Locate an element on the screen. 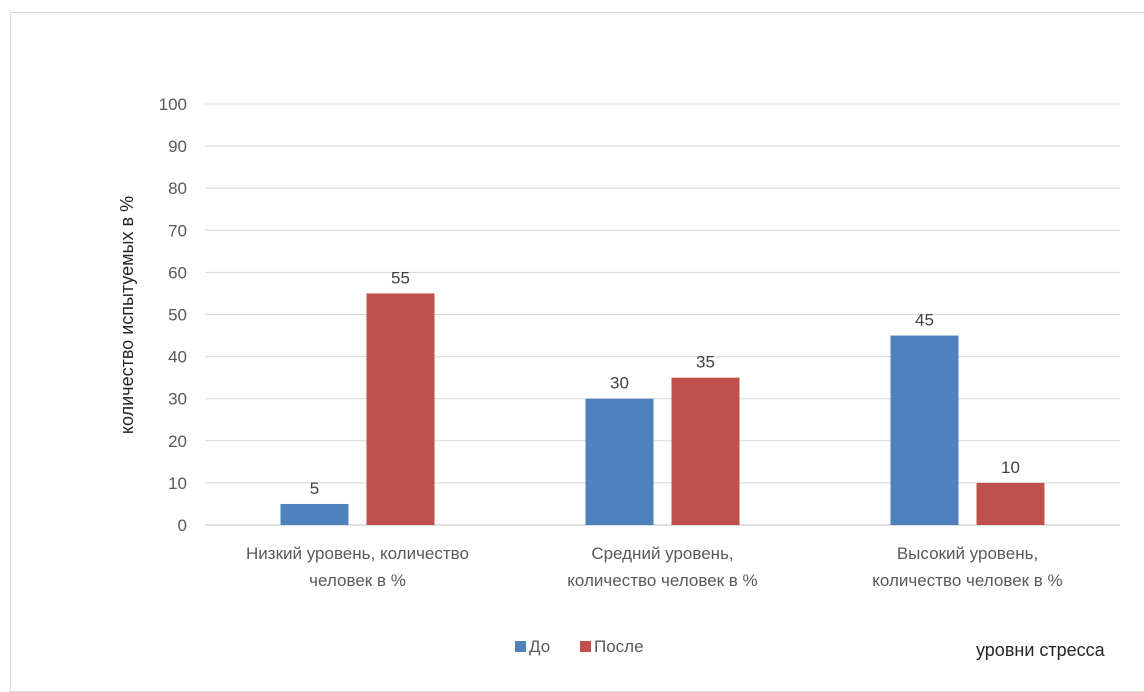 This screenshot has height=692, width=1144. y-tick-label: 30 is located at coordinates (177, 399).